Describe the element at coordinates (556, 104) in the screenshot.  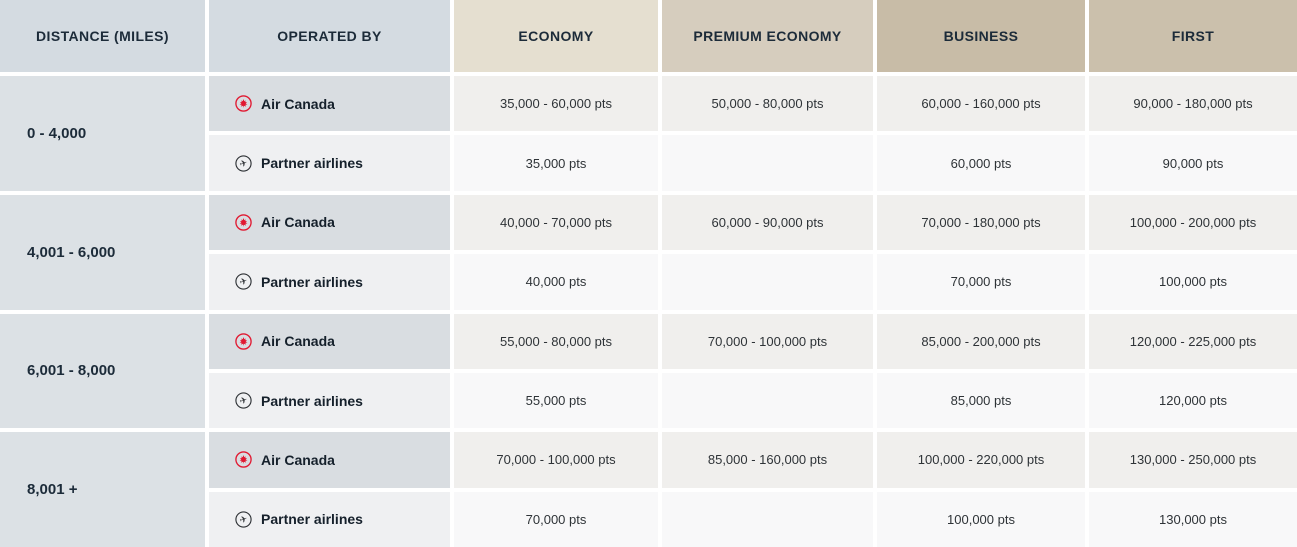
I see `points-cell-economy: 35,000 - 60,000 pts` at that location.